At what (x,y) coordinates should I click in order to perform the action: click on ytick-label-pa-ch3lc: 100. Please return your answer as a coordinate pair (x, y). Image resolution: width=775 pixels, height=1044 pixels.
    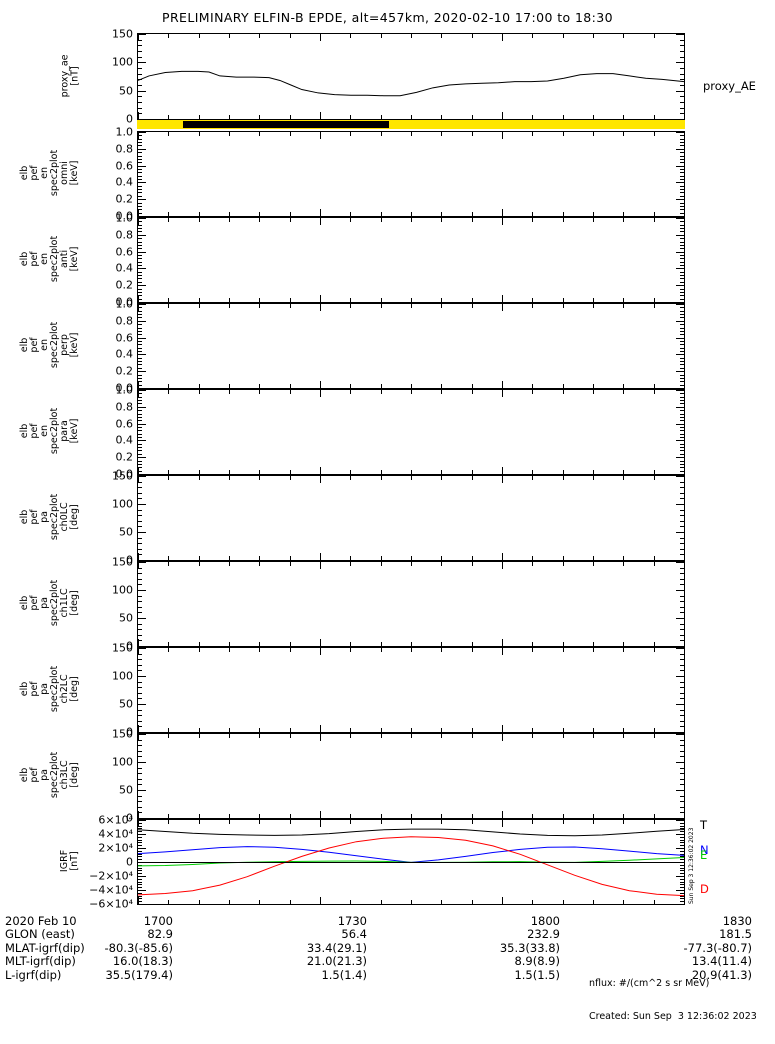
    Looking at the image, I should click on (122, 762).